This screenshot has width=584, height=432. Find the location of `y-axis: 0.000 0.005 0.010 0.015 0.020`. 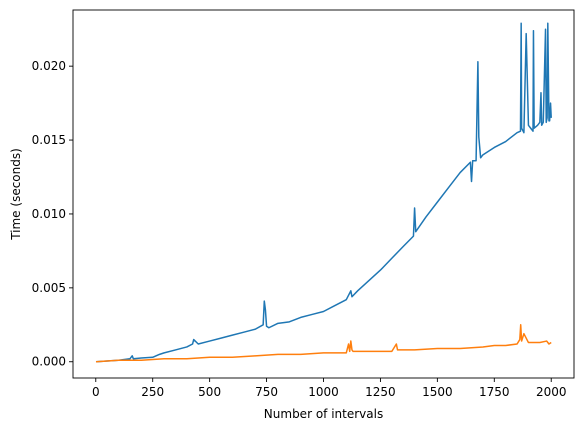

y-axis: 0.000 0.005 0.010 0.015 0.020 is located at coordinates (52, 214).